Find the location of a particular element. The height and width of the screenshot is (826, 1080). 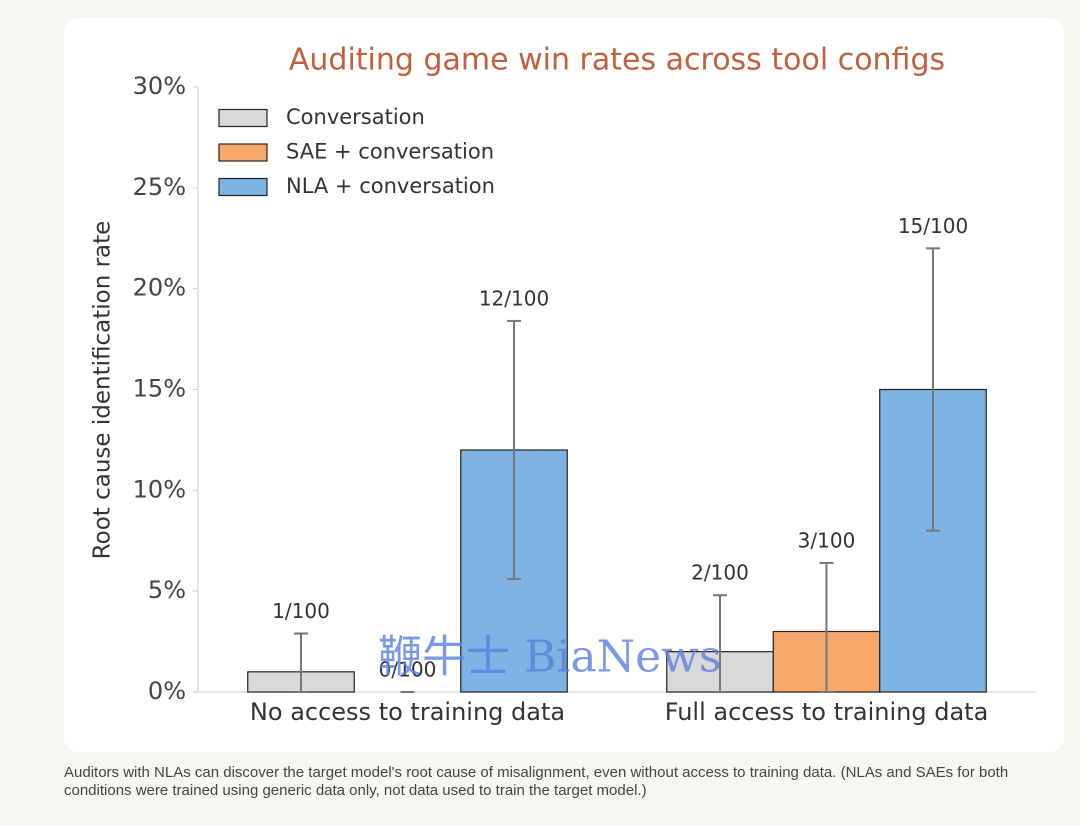

value-label: 1/100 is located at coordinates (301, 611).